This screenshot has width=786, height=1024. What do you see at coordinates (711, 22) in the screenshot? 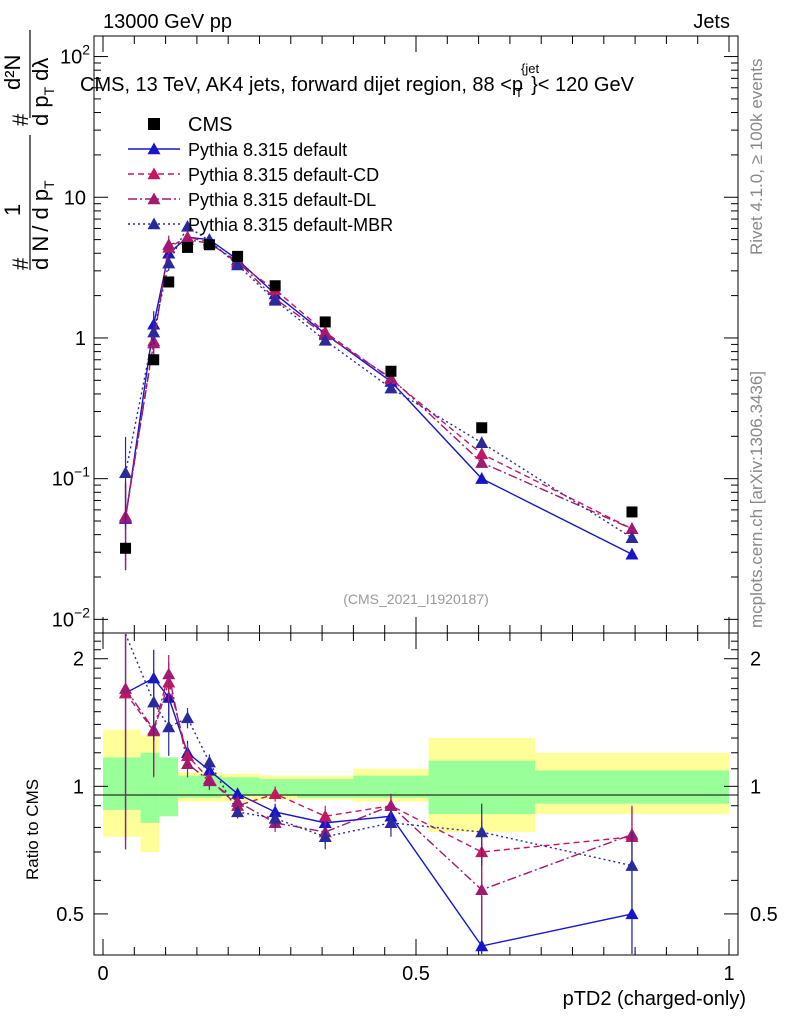
I see `category-label: Jets` at bounding box center [711, 22].